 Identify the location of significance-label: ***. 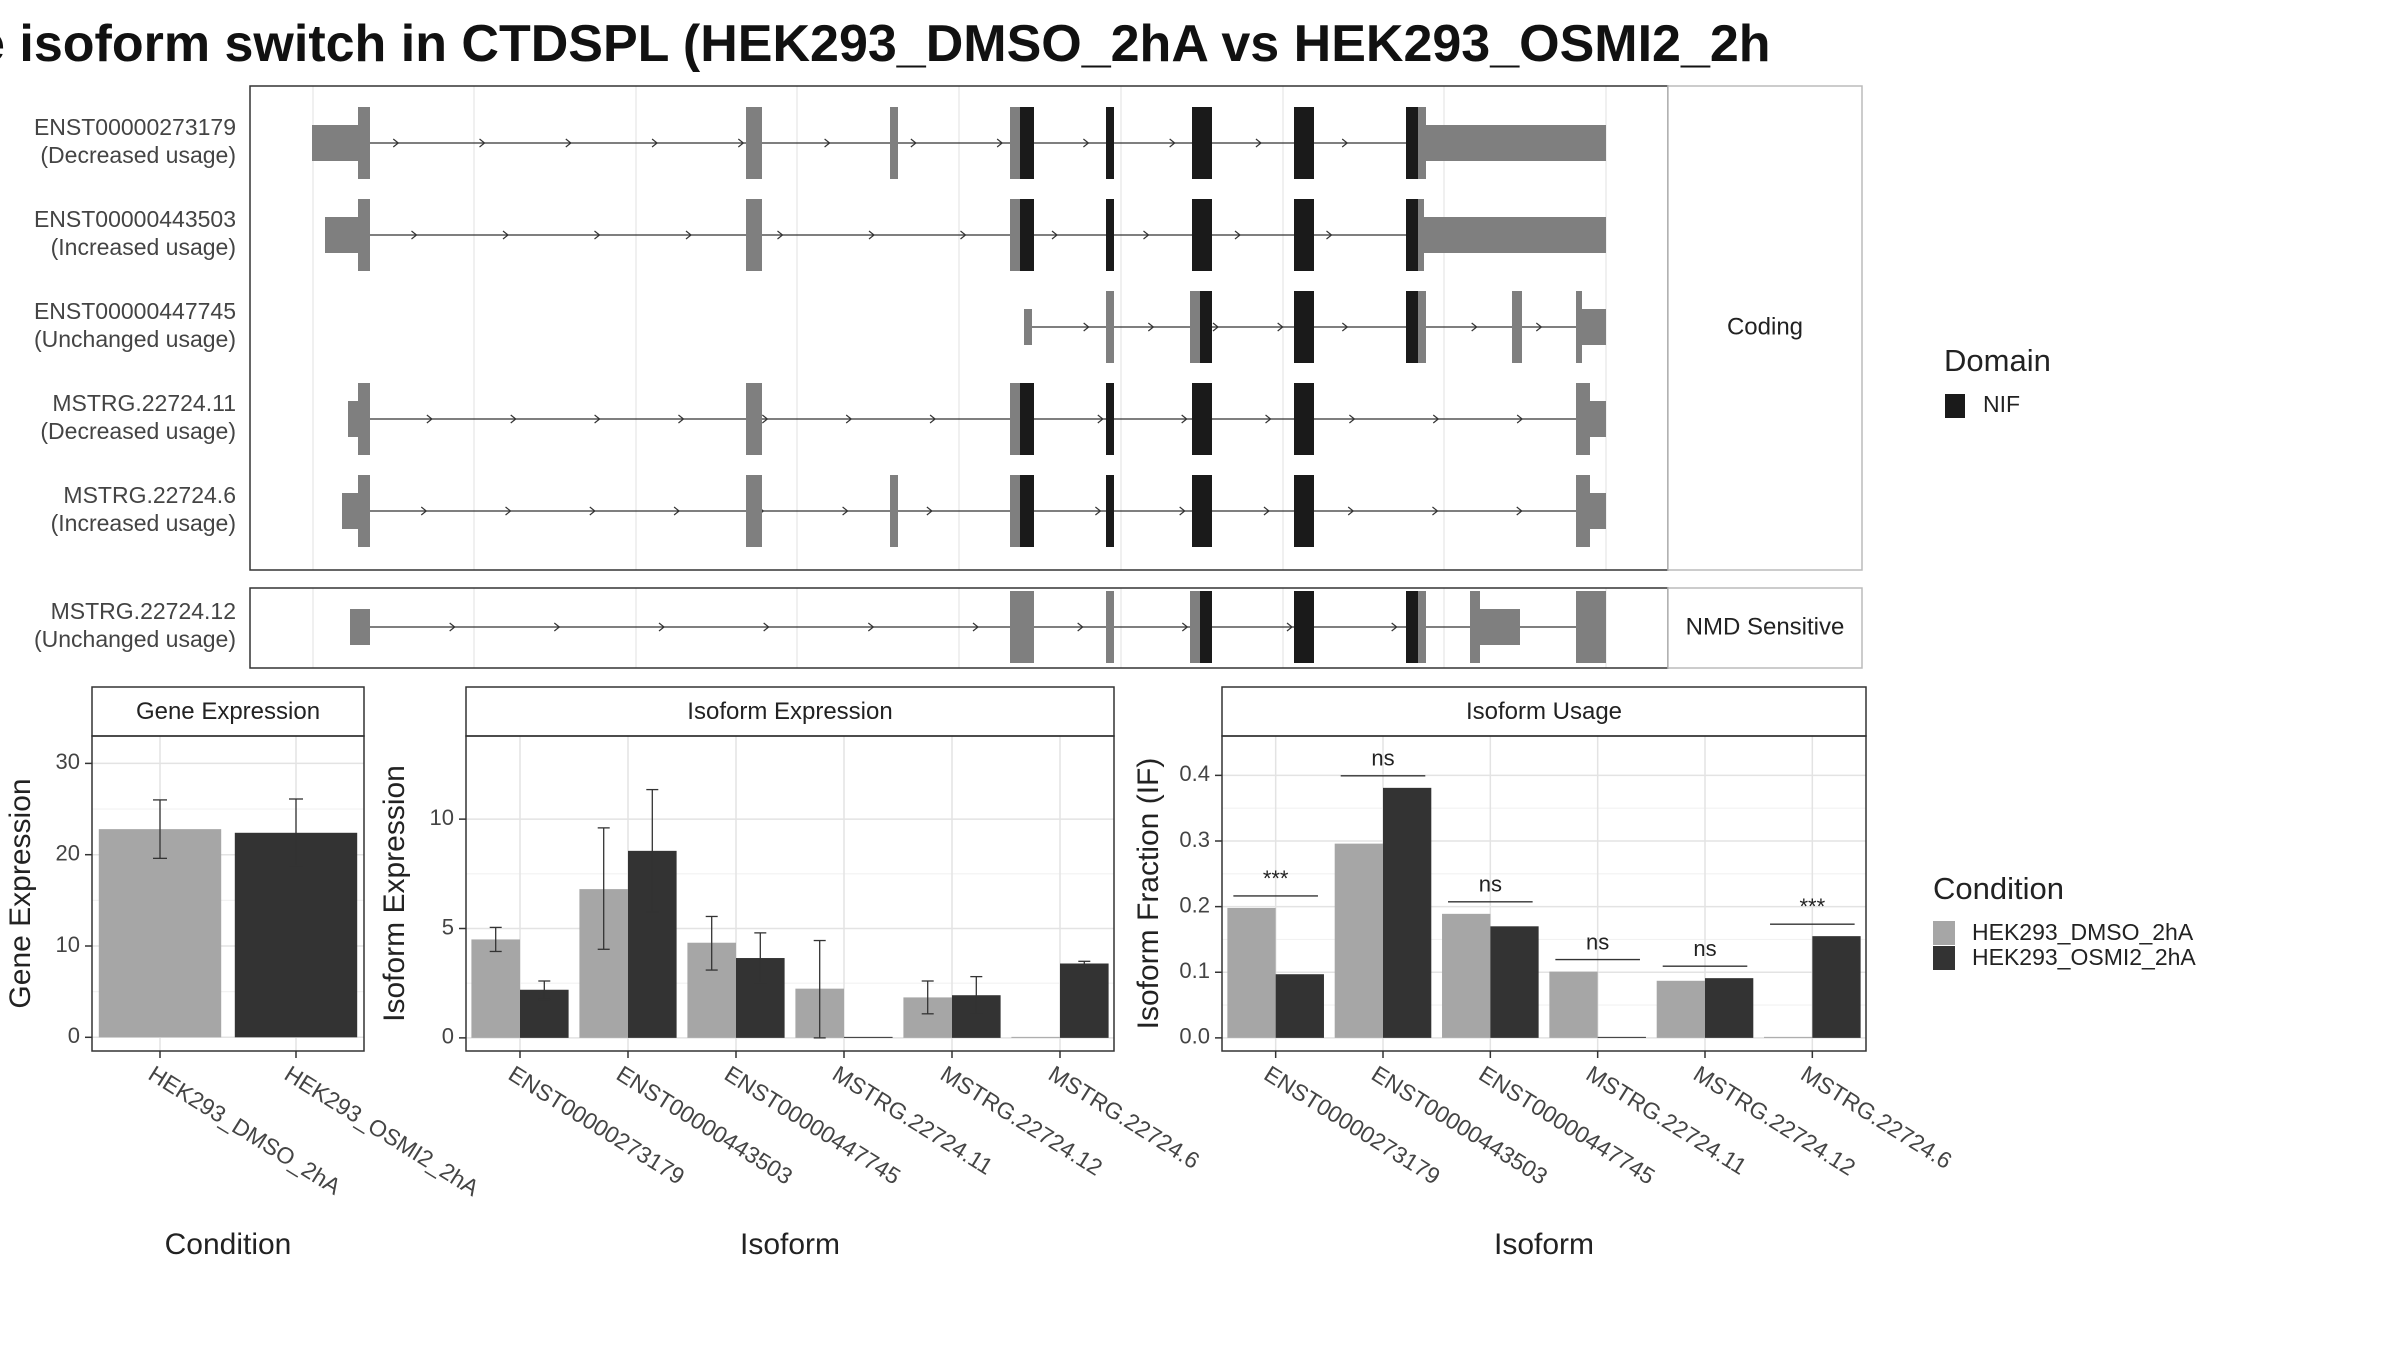
(1276, 878).